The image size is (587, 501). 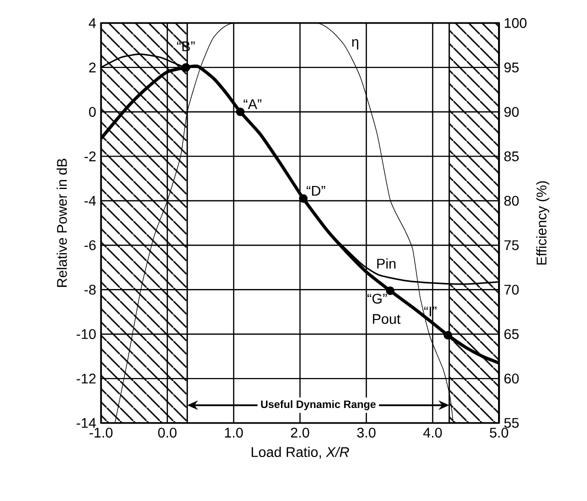 I want to click on series-label: η, so click(x=355, y=44).